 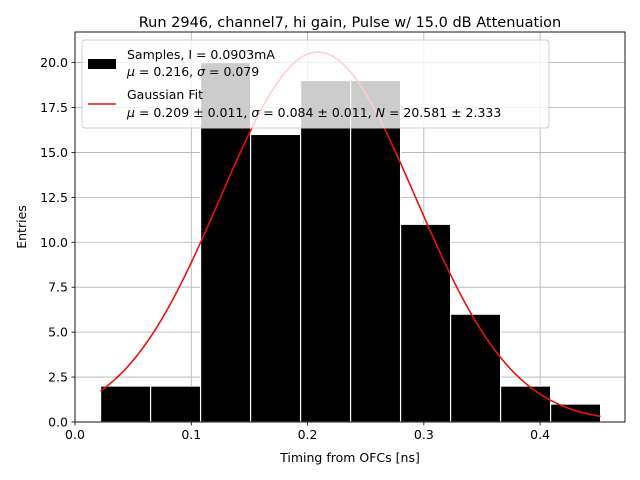 What do you see at coordinates (424, 434) in the screenshot?
I see `x-tick-label: 0.3` at bounding box center [424, 434].